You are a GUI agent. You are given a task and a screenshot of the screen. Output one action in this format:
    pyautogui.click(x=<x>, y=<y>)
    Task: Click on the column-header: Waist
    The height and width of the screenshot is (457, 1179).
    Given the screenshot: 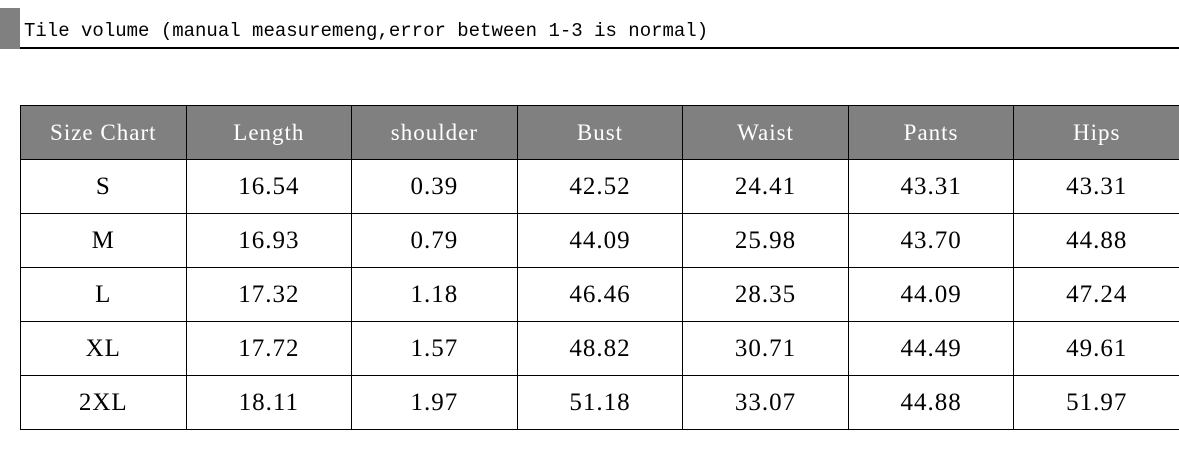 What is the action you would take?
    pyautogui.click(x=765, y=132)
    